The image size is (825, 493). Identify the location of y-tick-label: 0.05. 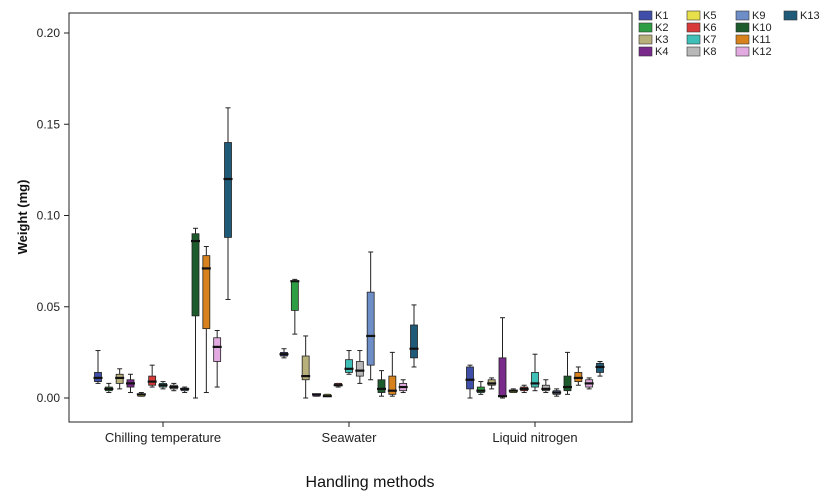
(49, 307).